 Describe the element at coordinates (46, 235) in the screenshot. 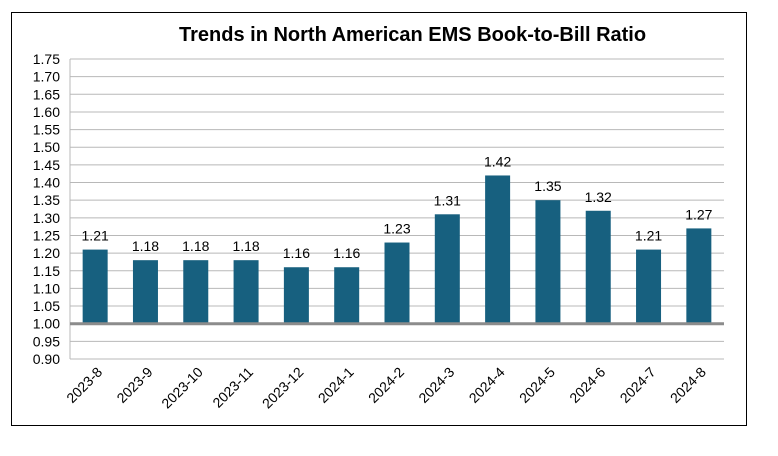

I see `y-tick-label: 1.25` at that location.